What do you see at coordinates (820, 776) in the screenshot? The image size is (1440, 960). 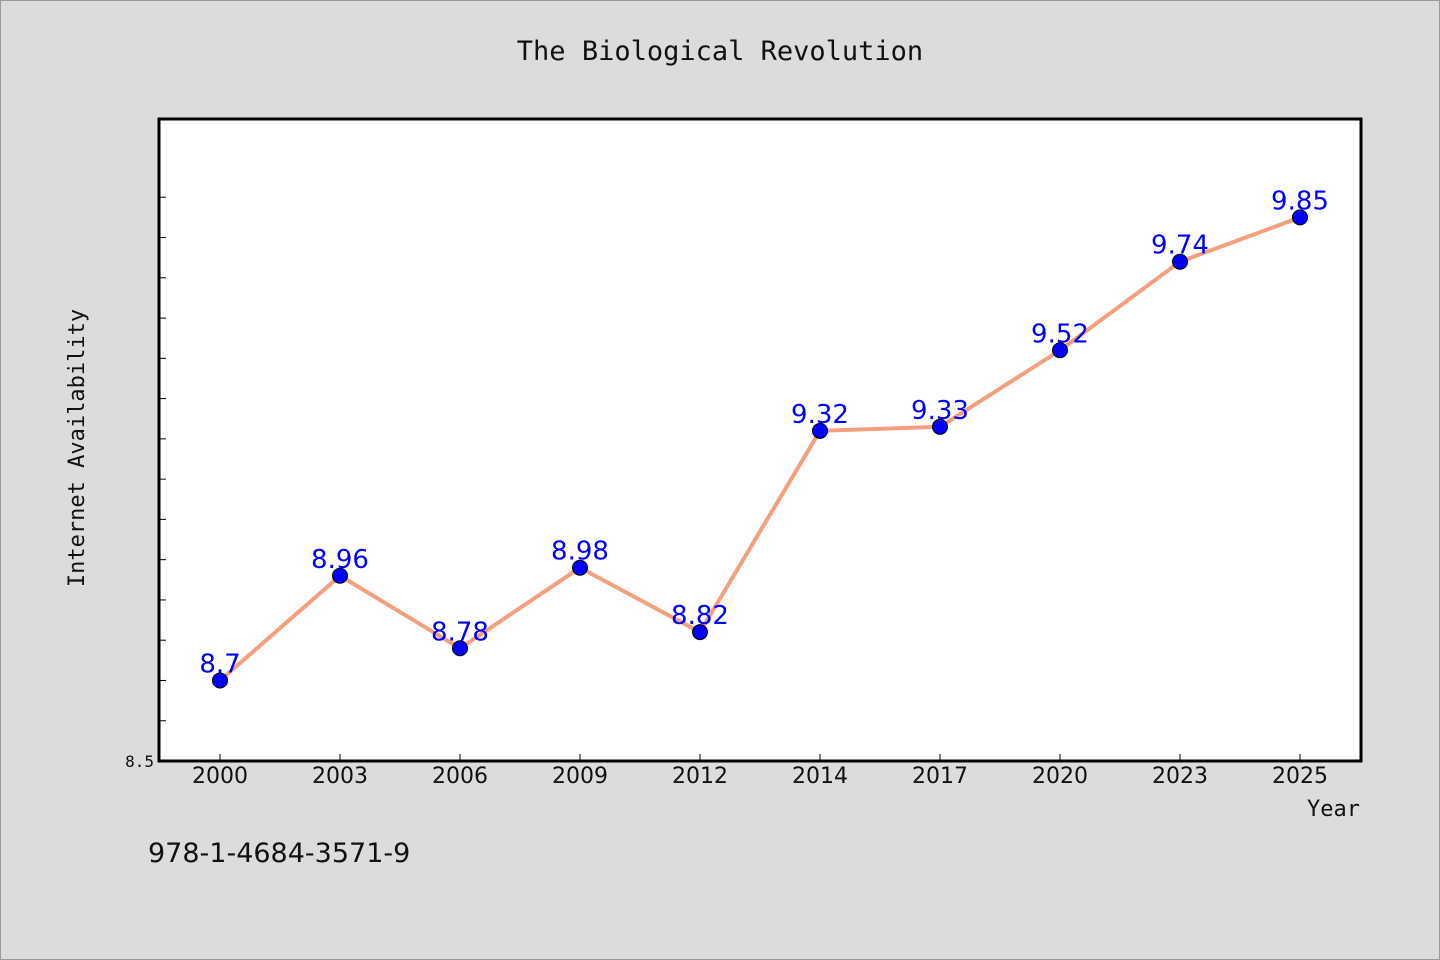 I see `x-tick-label: 2014` at bounding box center [820, 776].